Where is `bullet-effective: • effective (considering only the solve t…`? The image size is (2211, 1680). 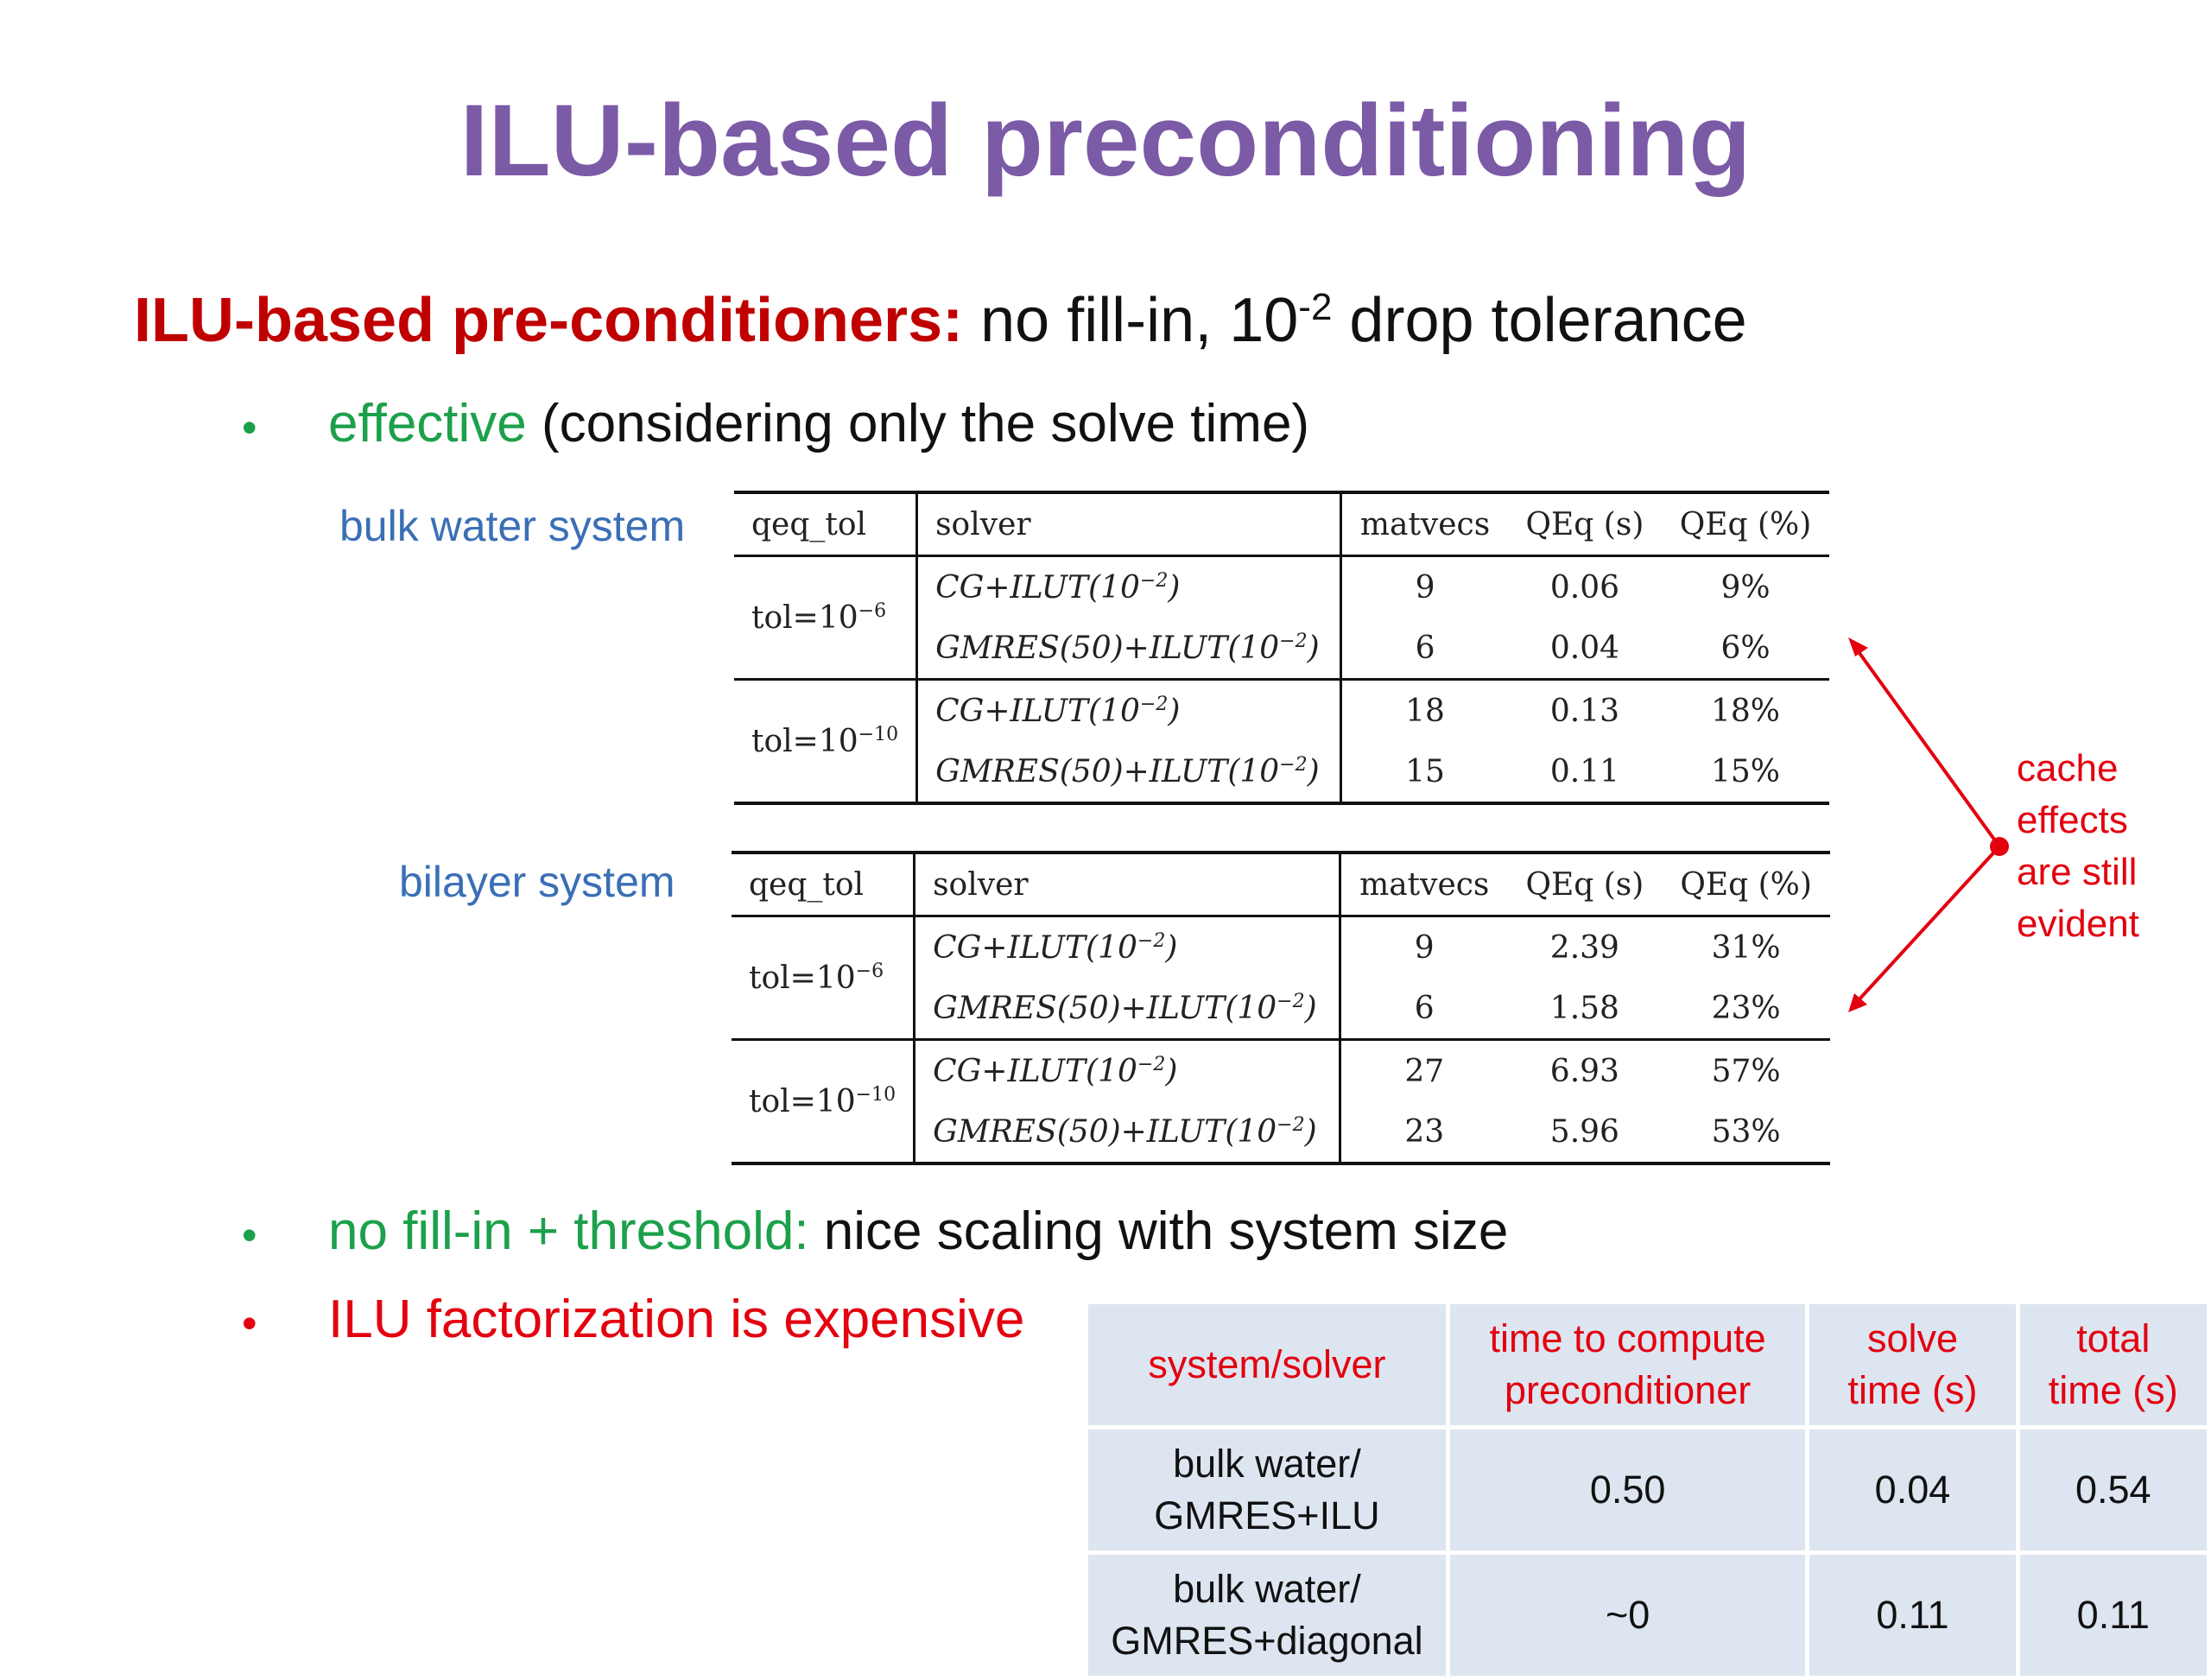 bullet-effective: • effective (considering only the solve t… is located at coordinates (775, 423).